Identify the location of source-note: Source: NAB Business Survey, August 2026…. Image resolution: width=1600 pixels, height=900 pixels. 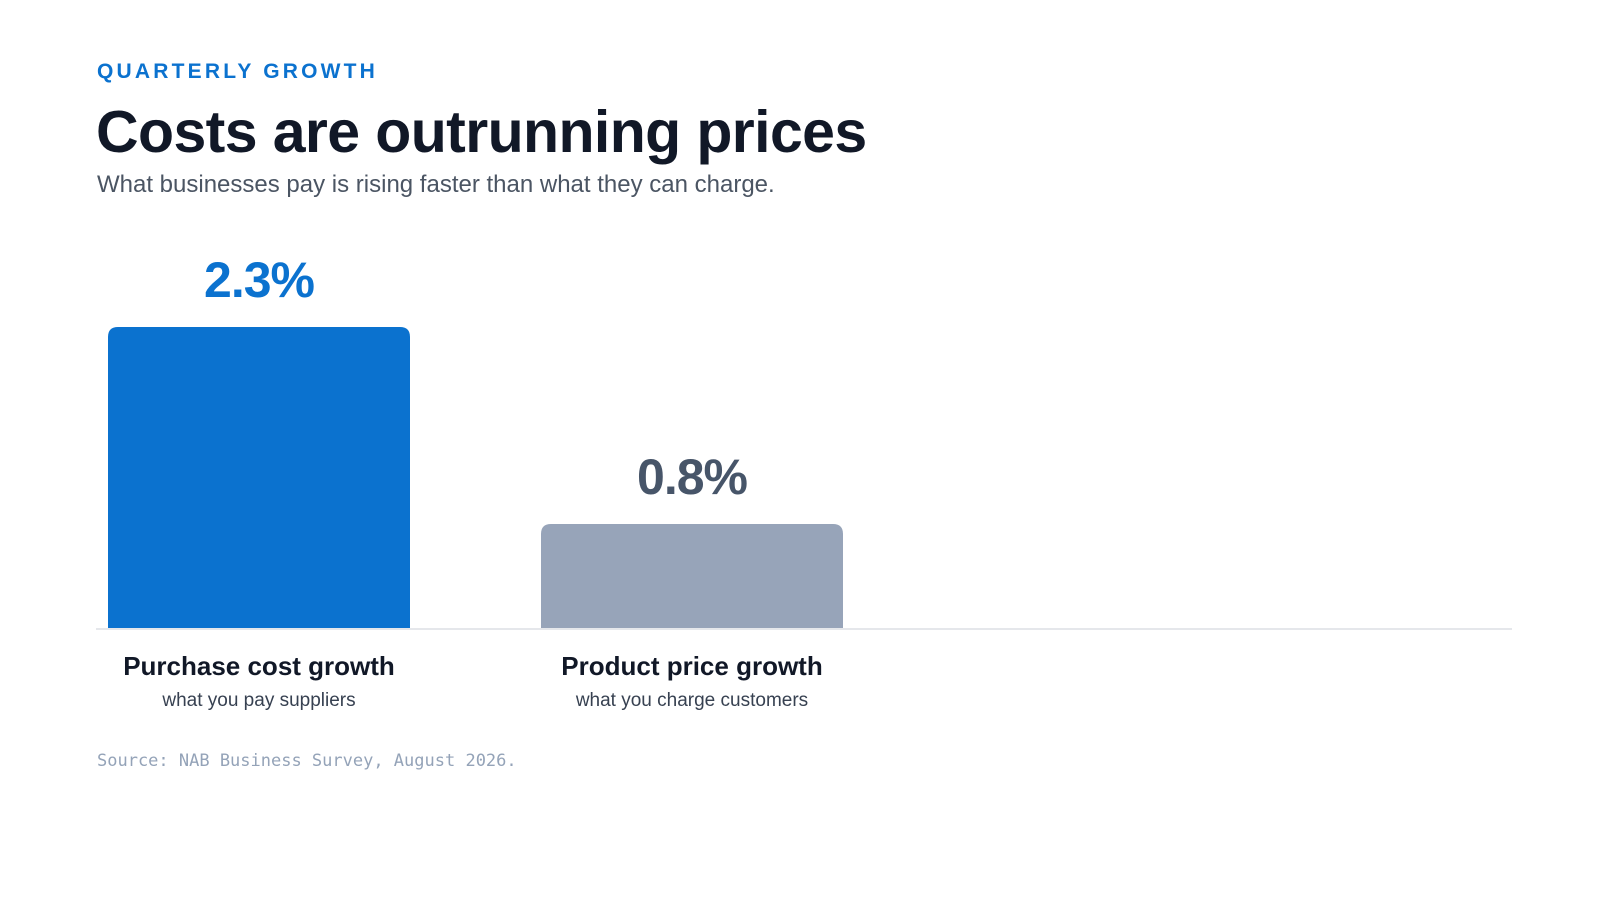
(307, 761).